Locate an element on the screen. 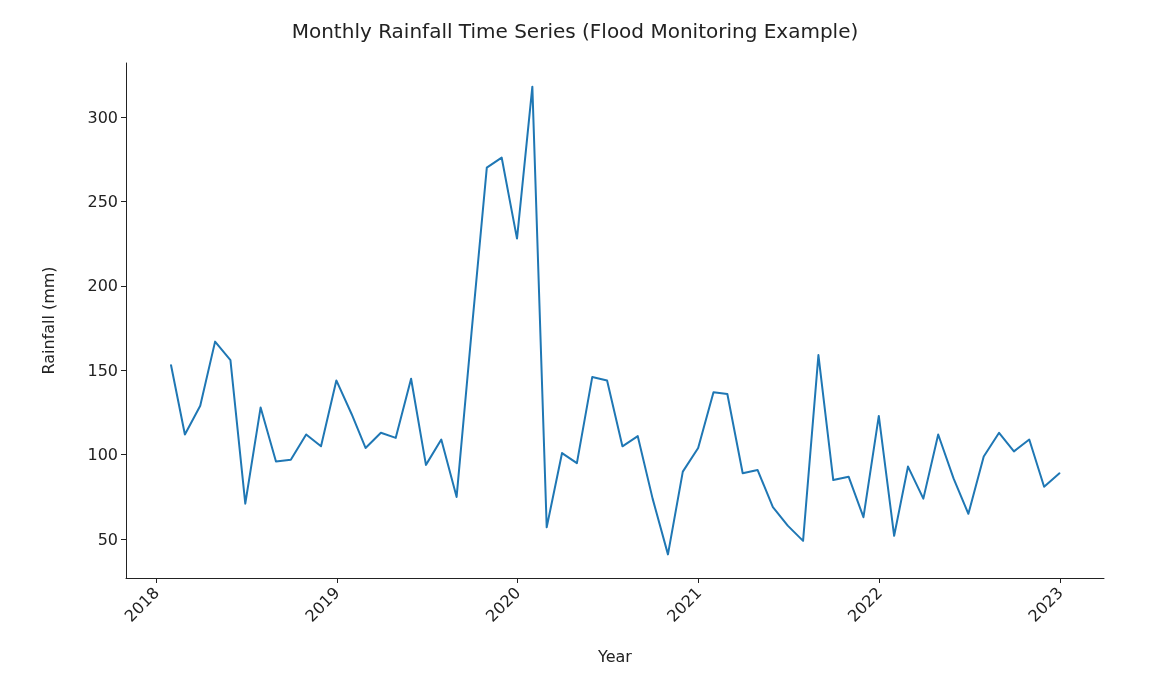  y-tick-label: 100 is located at coordinates (102, 455).